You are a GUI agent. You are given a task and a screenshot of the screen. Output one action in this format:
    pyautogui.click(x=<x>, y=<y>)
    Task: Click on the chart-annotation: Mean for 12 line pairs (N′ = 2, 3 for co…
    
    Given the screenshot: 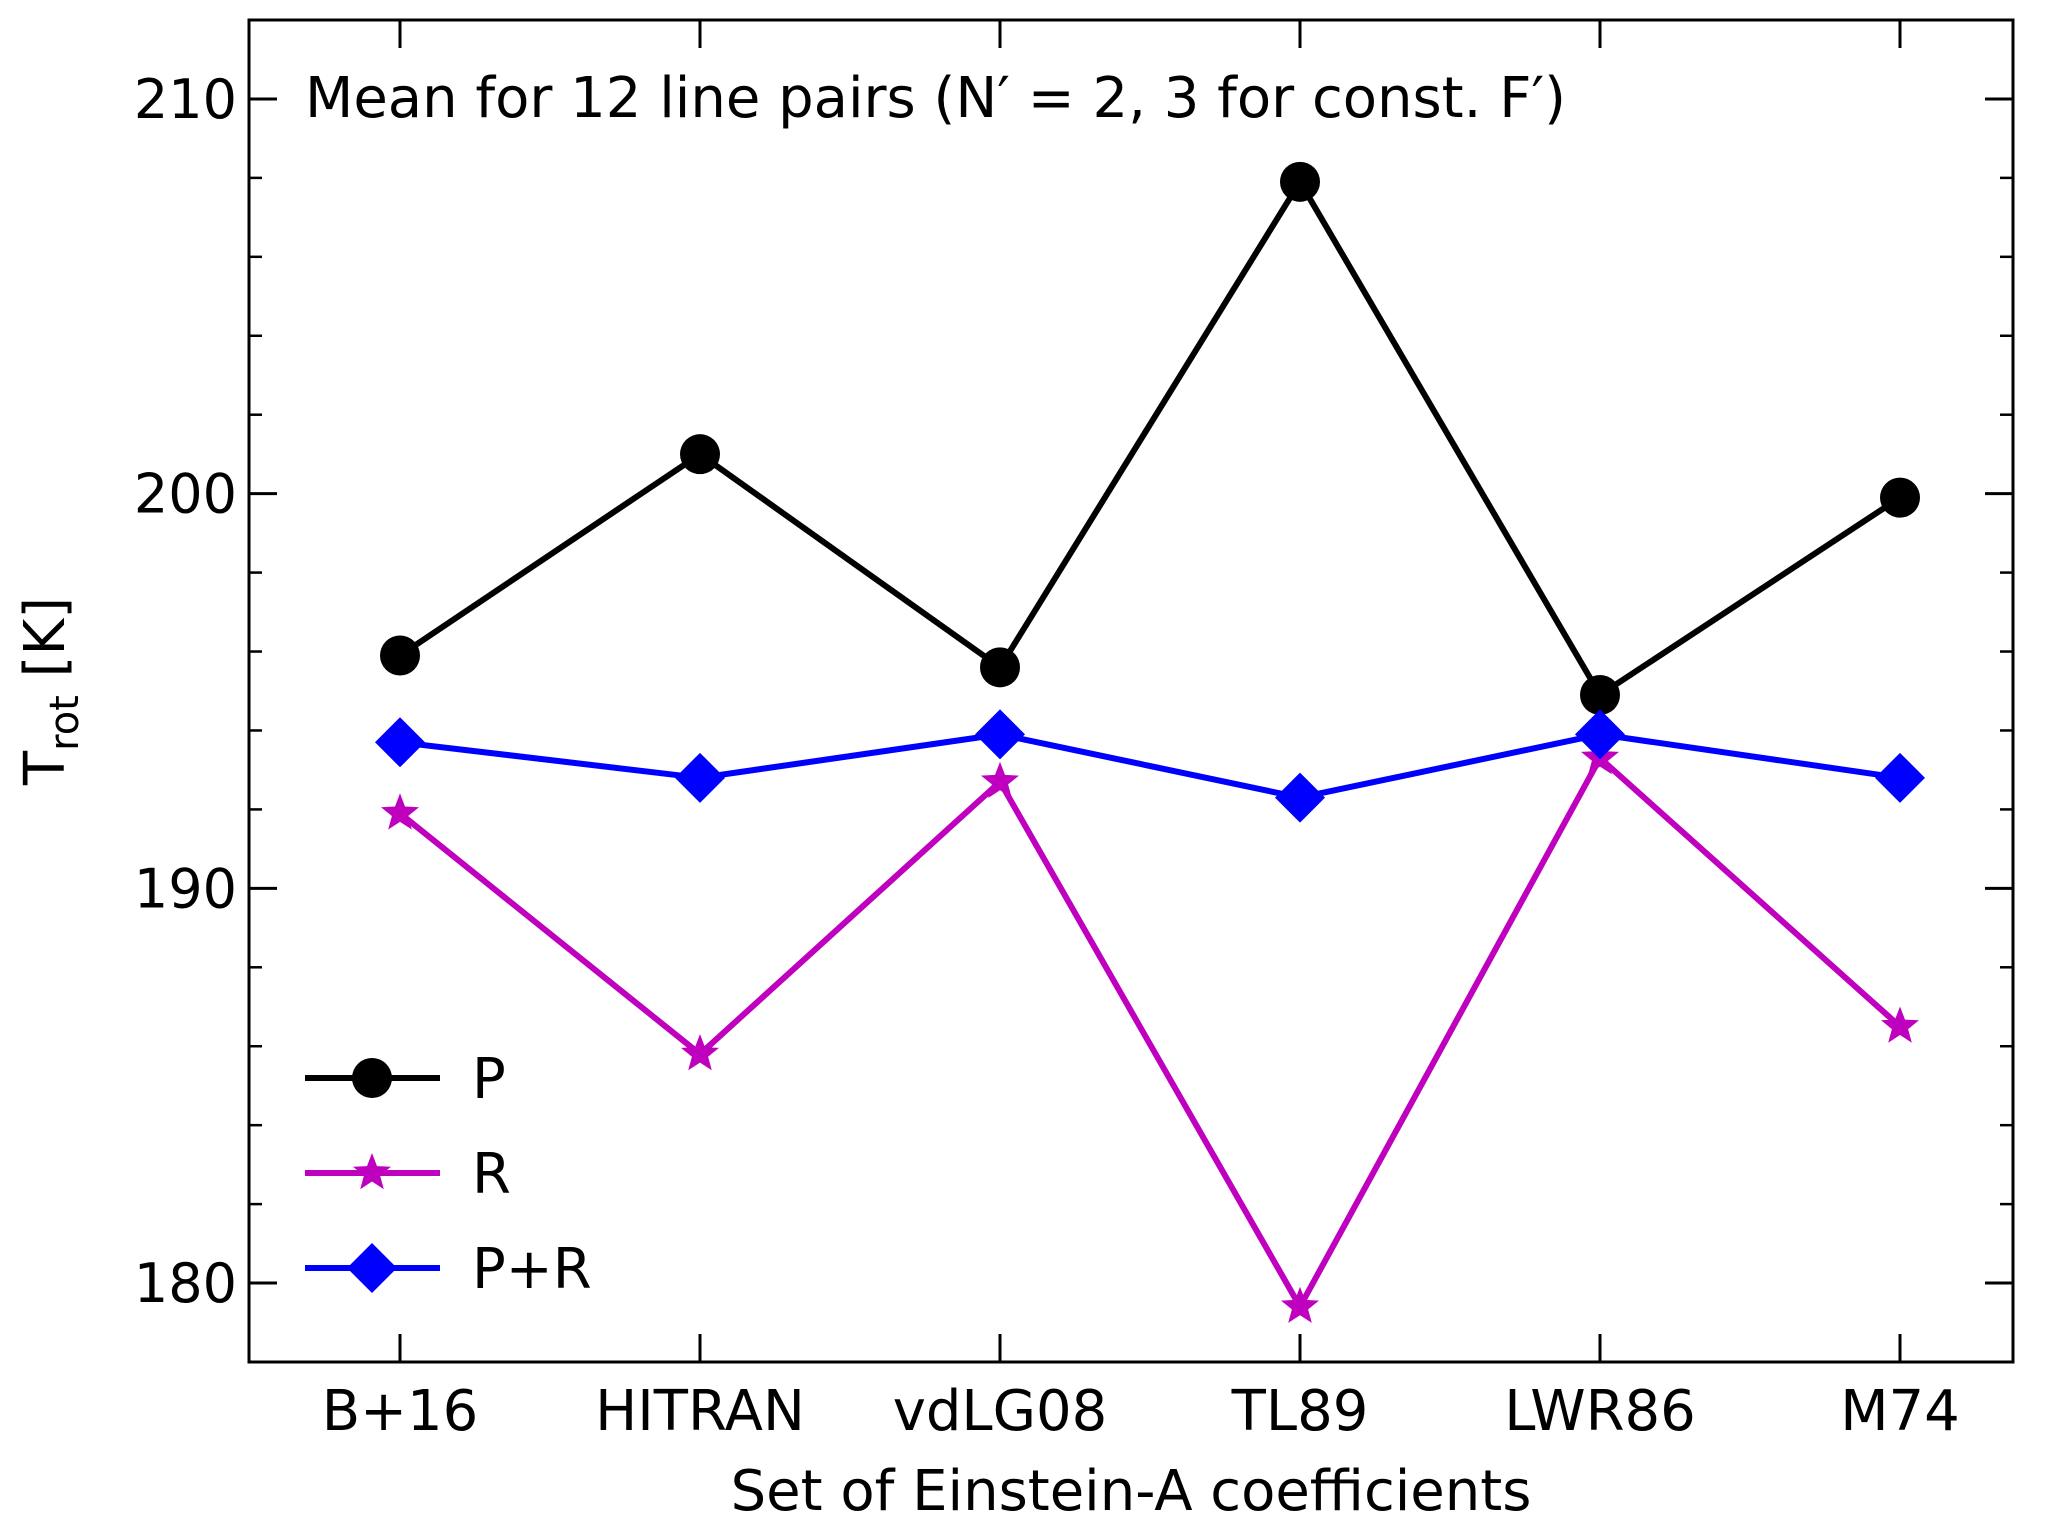 What is the action you would take?
    pyautogui.click(x=935, y=98)
    